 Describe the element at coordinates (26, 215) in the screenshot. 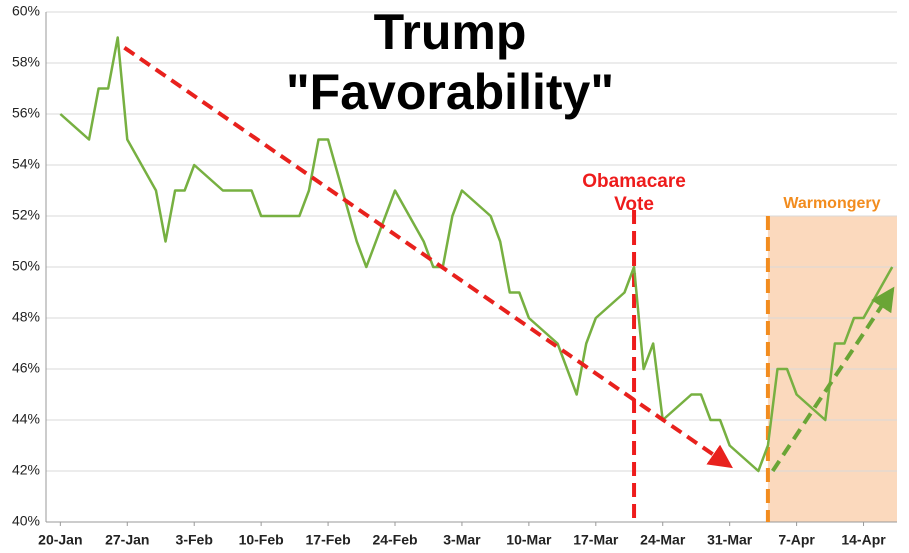

I see `y-tick-label: 52%` at that location.